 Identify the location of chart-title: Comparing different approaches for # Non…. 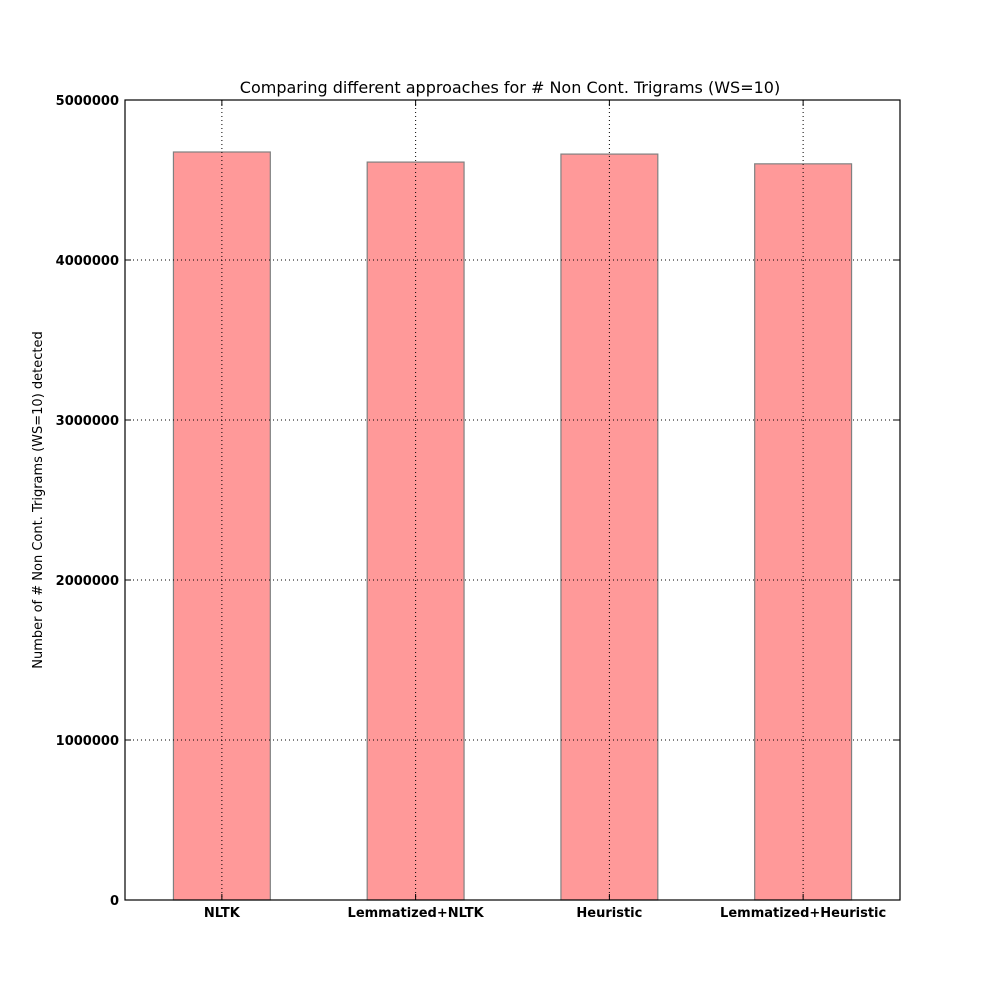
(510, 87).